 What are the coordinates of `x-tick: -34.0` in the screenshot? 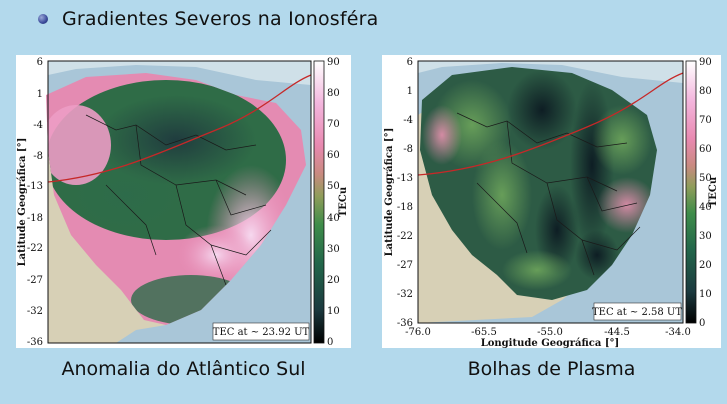 It's located at (678, 332).